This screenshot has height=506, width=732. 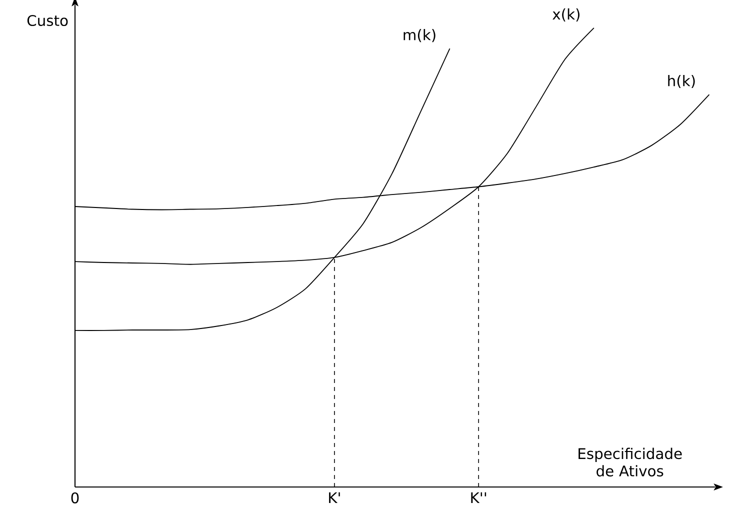 I want to click on series-label: h(k), so click(x=681, y=81).